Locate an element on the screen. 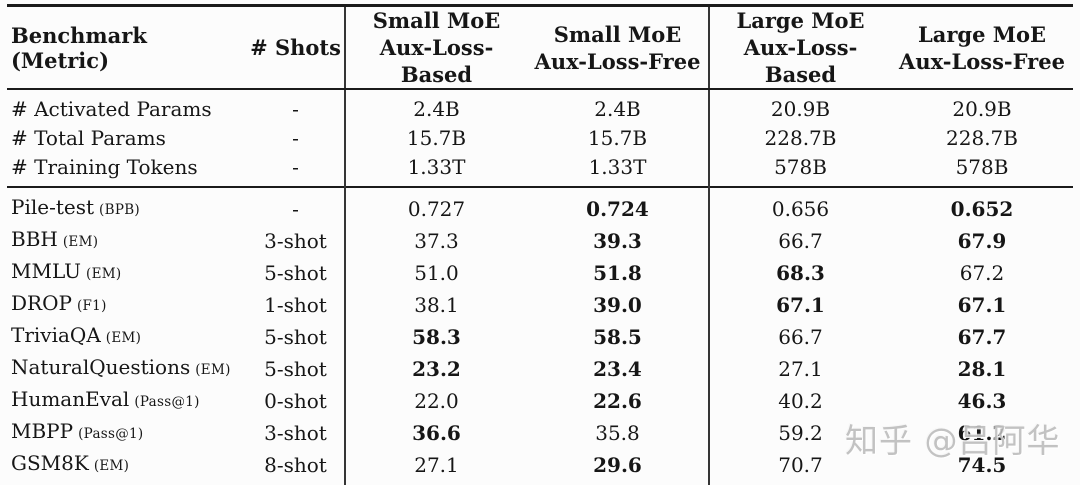  table-row: # Activated Params - 2.4B 2.4B 20.9B 20.9B is located at coordinates (540, 106).